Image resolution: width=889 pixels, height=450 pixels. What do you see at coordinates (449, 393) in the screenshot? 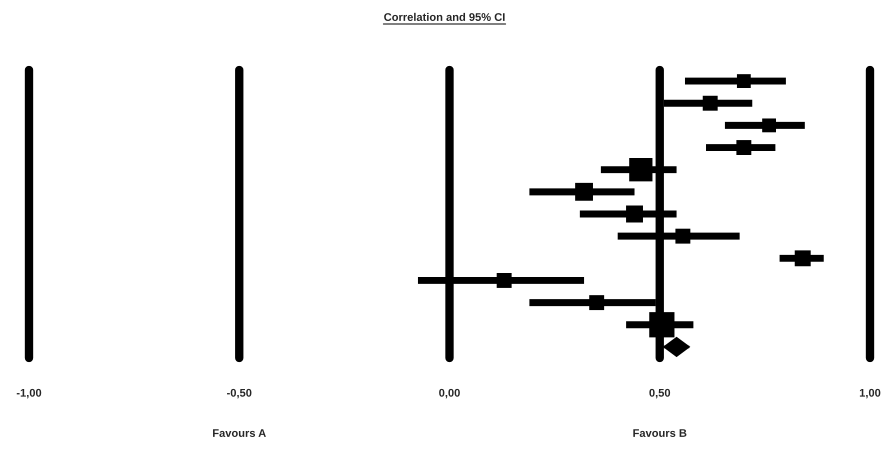
I see `x-tick-label: 0,00` at bounding box center [449, 393].